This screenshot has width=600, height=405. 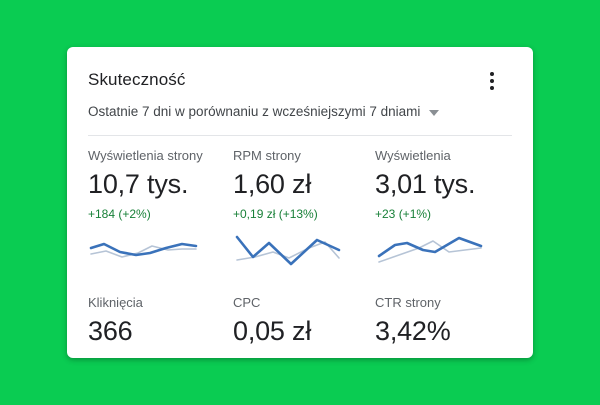 I want to click on metric-impressions: Wyświetlenia 3,01 tys. +23 (+1%), so click(x=443, y=209).